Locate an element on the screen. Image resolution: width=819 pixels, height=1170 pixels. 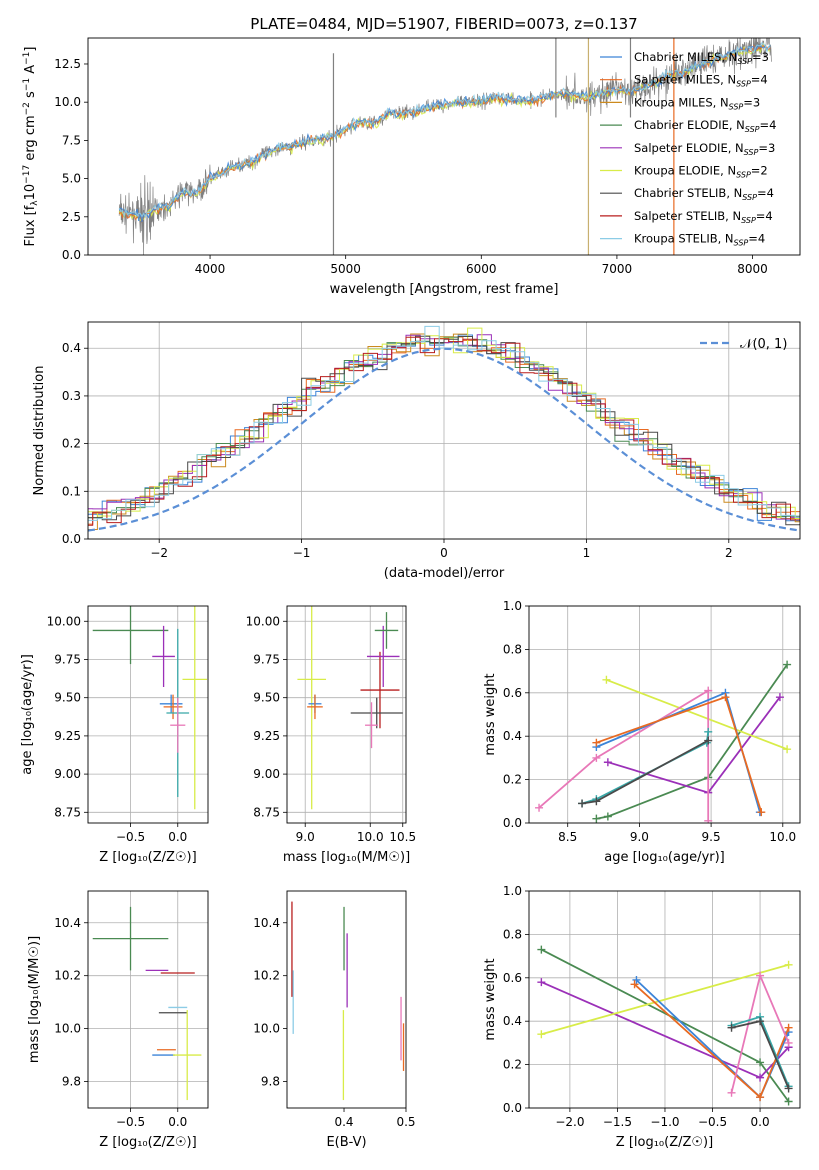
x-tick-label: 0 is located at coordinates (444, 553).